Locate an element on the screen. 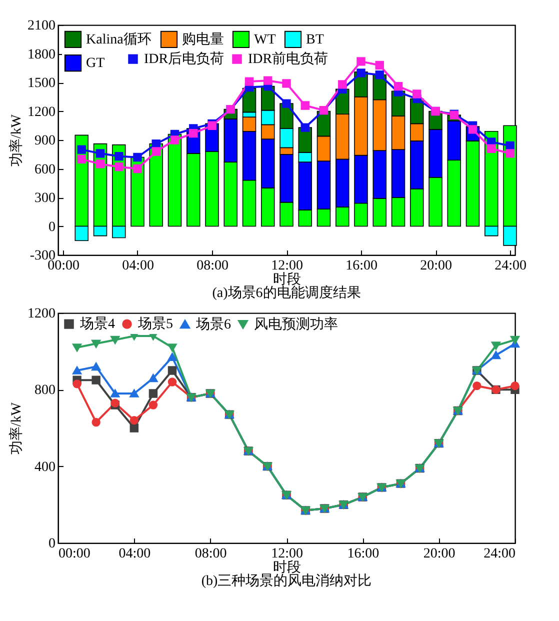 The width and height of the screenshot is (559, 621). y-tick-label: 400 is located at coordinates (45, 467).